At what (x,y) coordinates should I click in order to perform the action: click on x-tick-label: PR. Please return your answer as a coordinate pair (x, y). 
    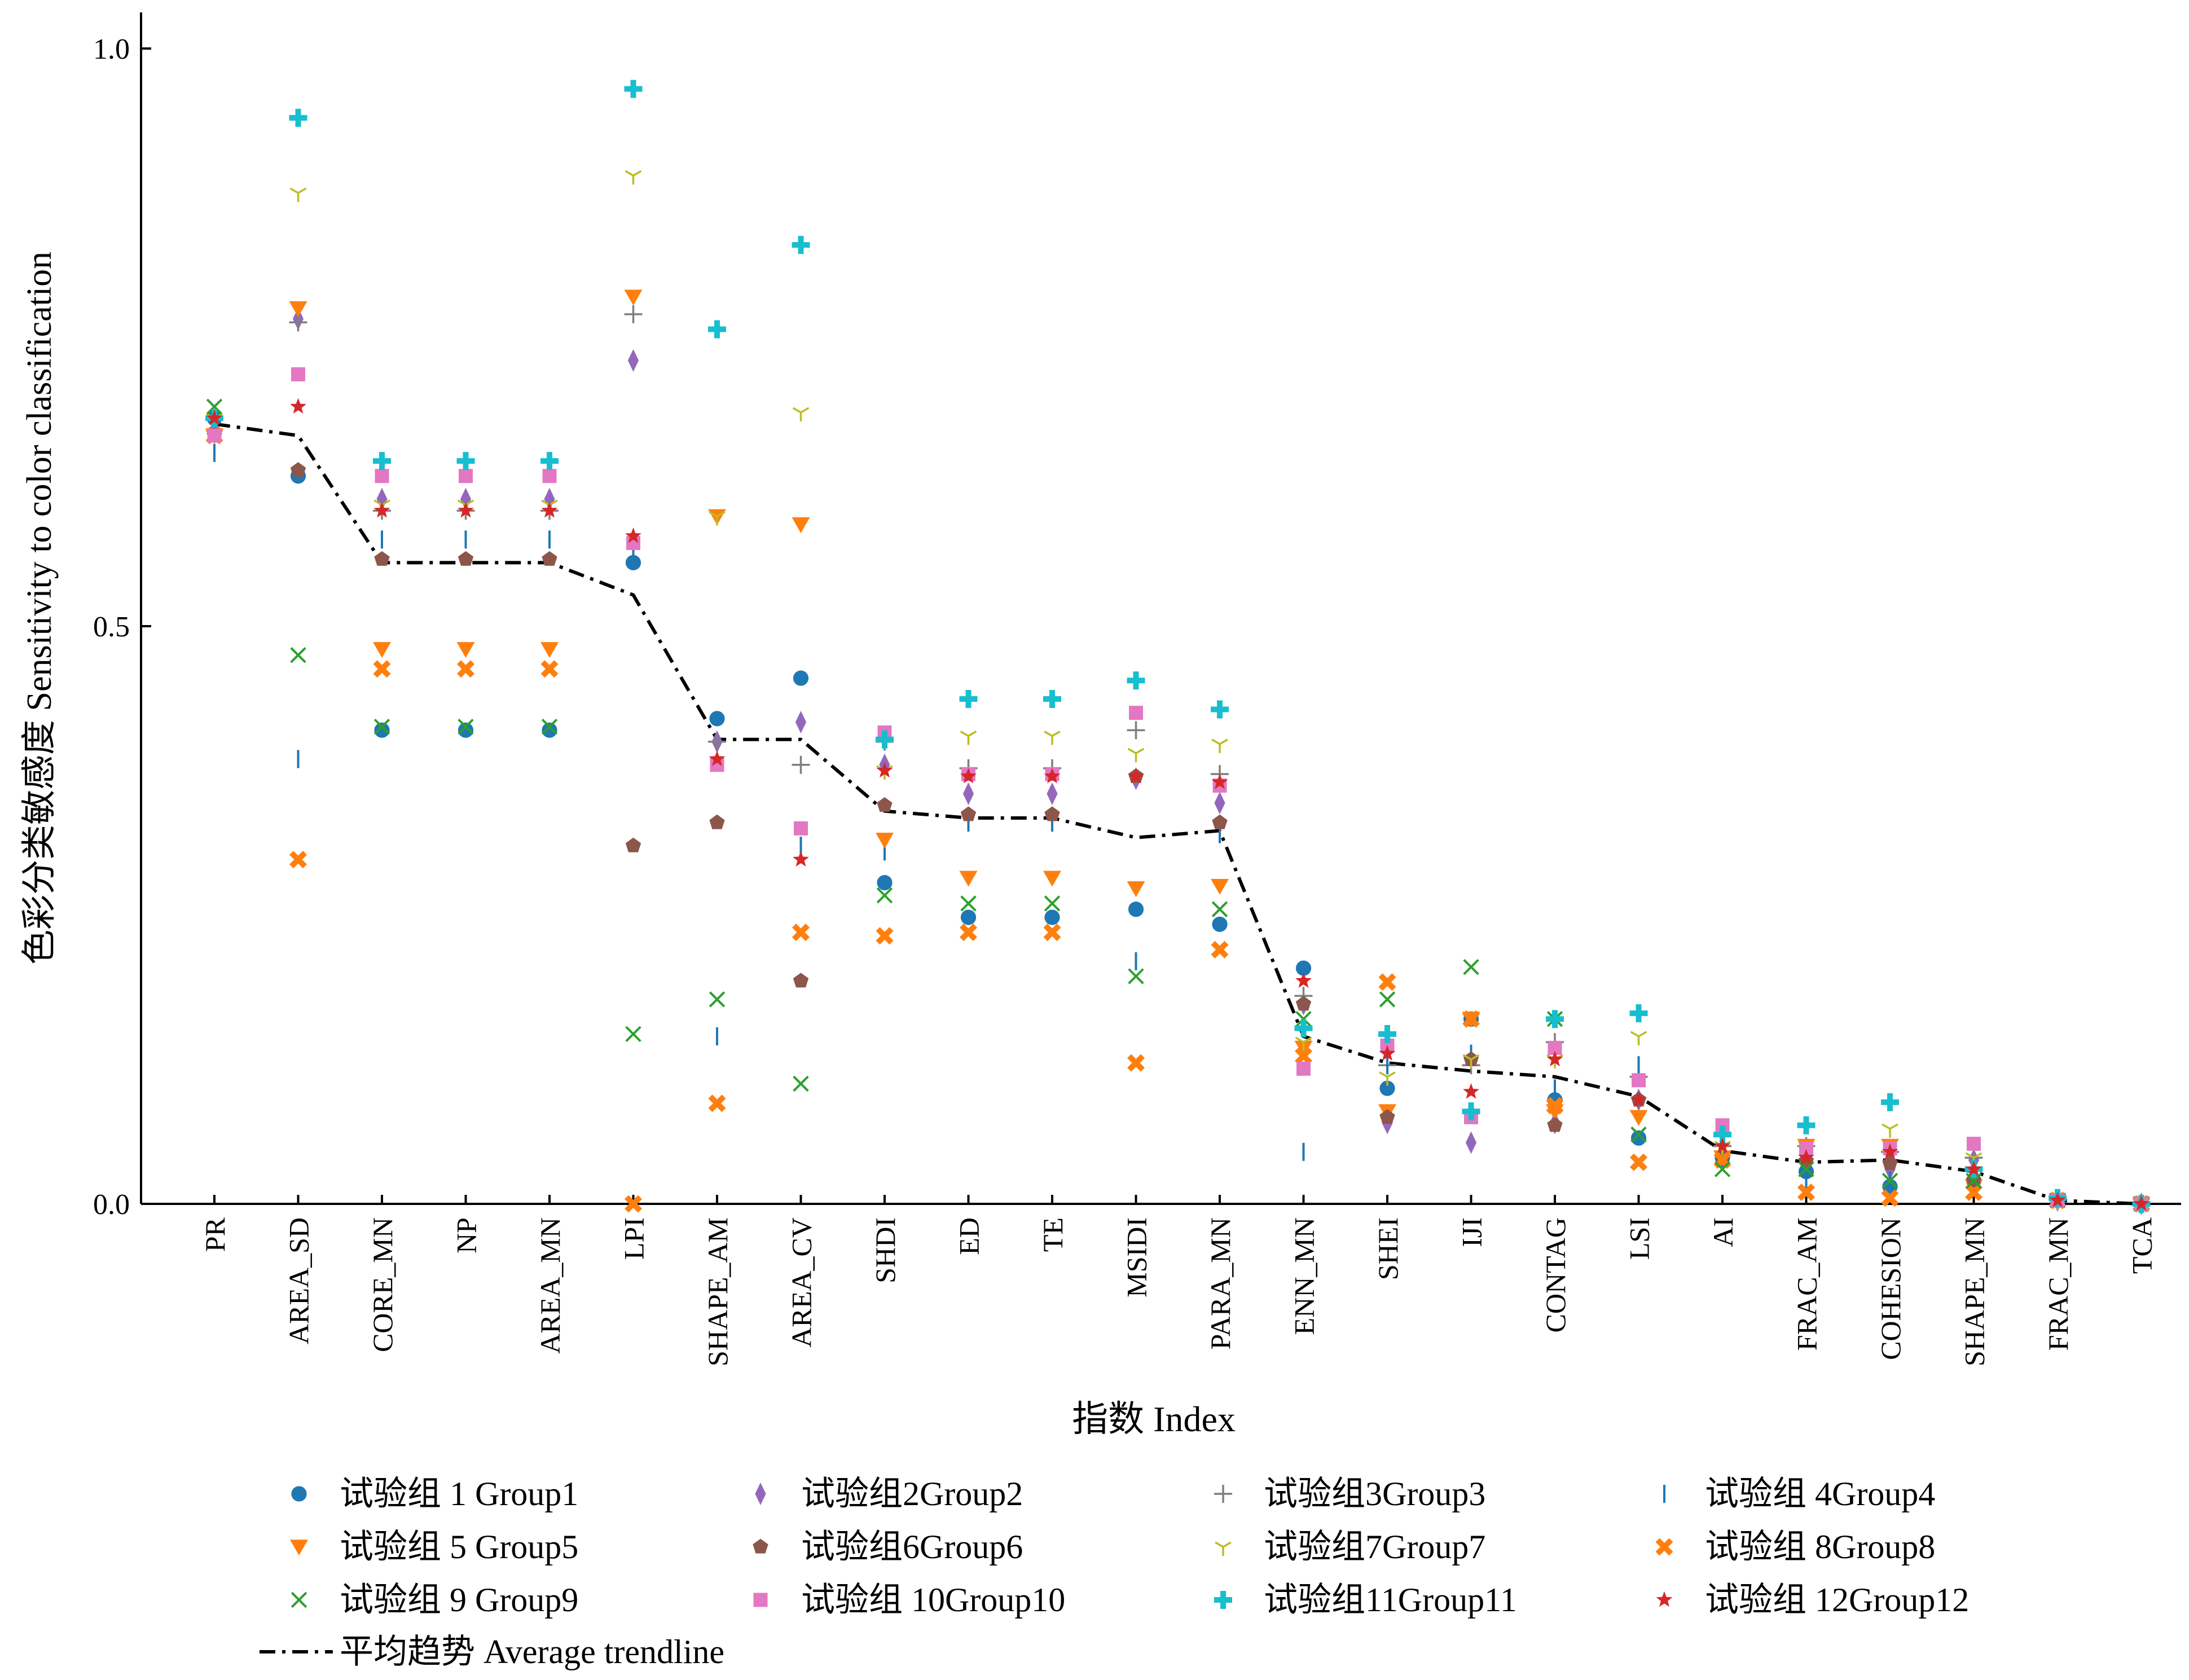
    Looking at the image, I should click on (215, 1234).